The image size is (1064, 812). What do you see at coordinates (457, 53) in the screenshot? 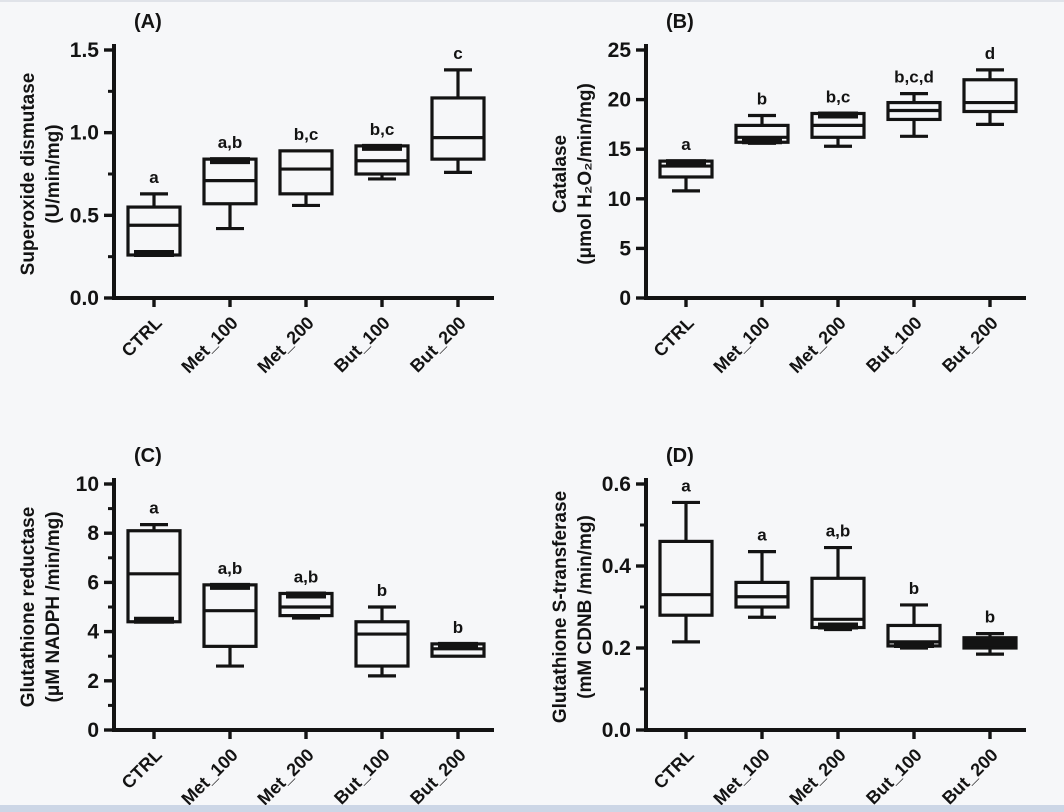
I see `significance-label: c` at bounding box center [457, 53].